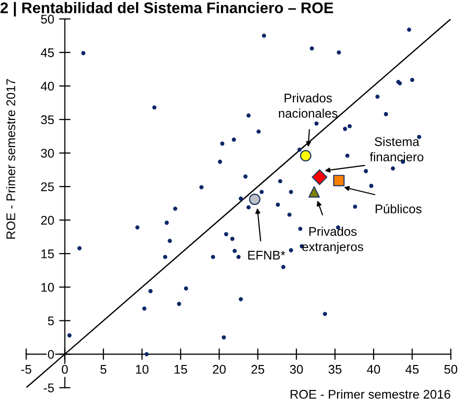  What do you see at coordinates (370, 394) in the screenshot?
I see `x-axis-title: ROE - Primer semestre 2016` at bounding box center [370, 394].